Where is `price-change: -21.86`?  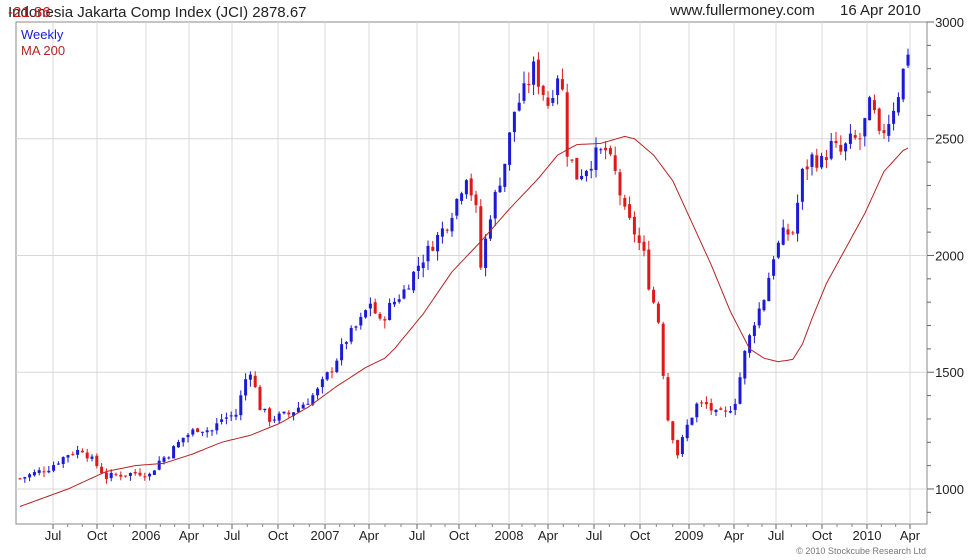
price-change: -21.86 is located at coordinates (29, 12).